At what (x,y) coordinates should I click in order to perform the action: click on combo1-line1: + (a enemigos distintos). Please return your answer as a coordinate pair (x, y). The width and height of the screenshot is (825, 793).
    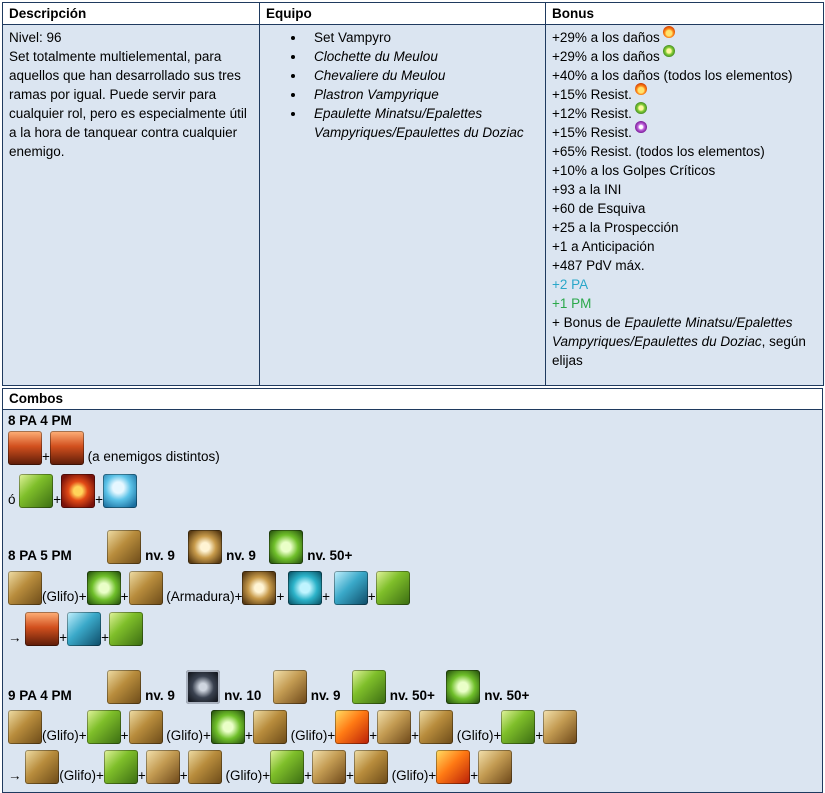
    Looking at the image, I should click on (114, 448).